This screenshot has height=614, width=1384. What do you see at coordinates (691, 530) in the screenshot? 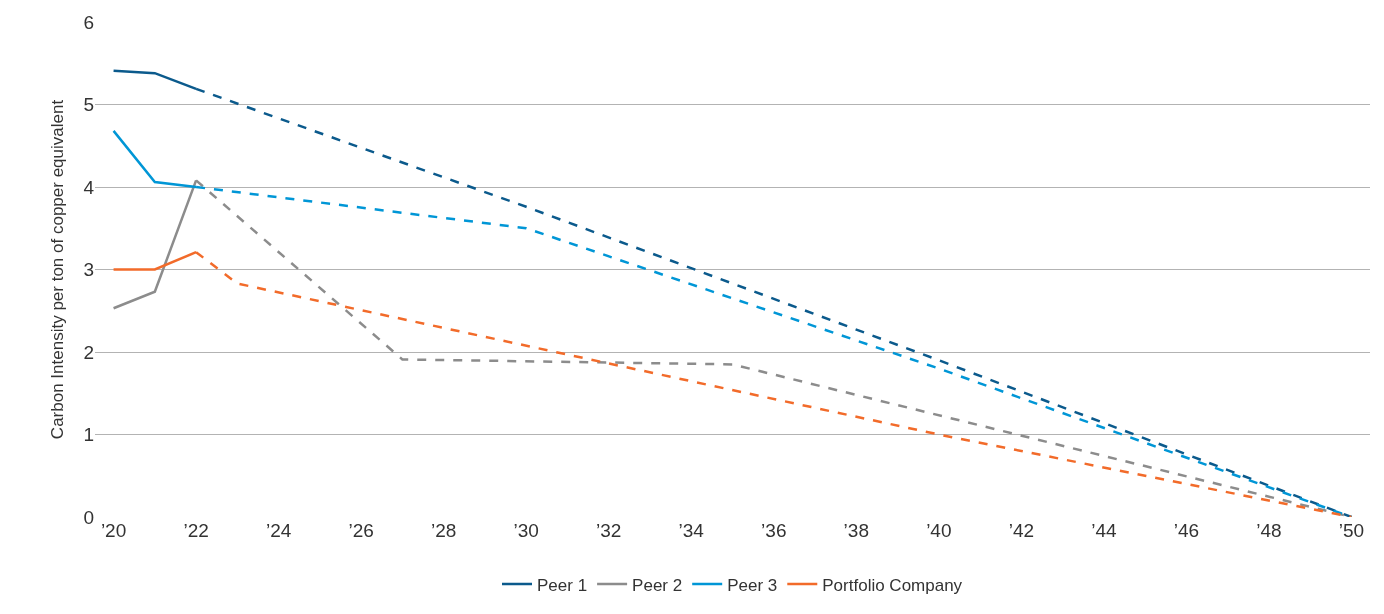
I see `x-tick-label: ’34` at bounding box center [691, 530].